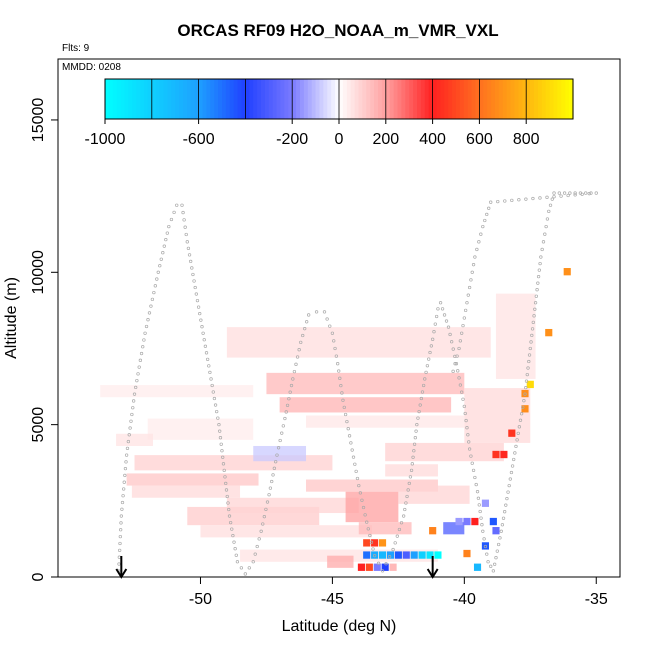  Describe the element at coordinates (11, 318) in the screenshot. I see `y-axis-label: Altitude (m)` at that location.